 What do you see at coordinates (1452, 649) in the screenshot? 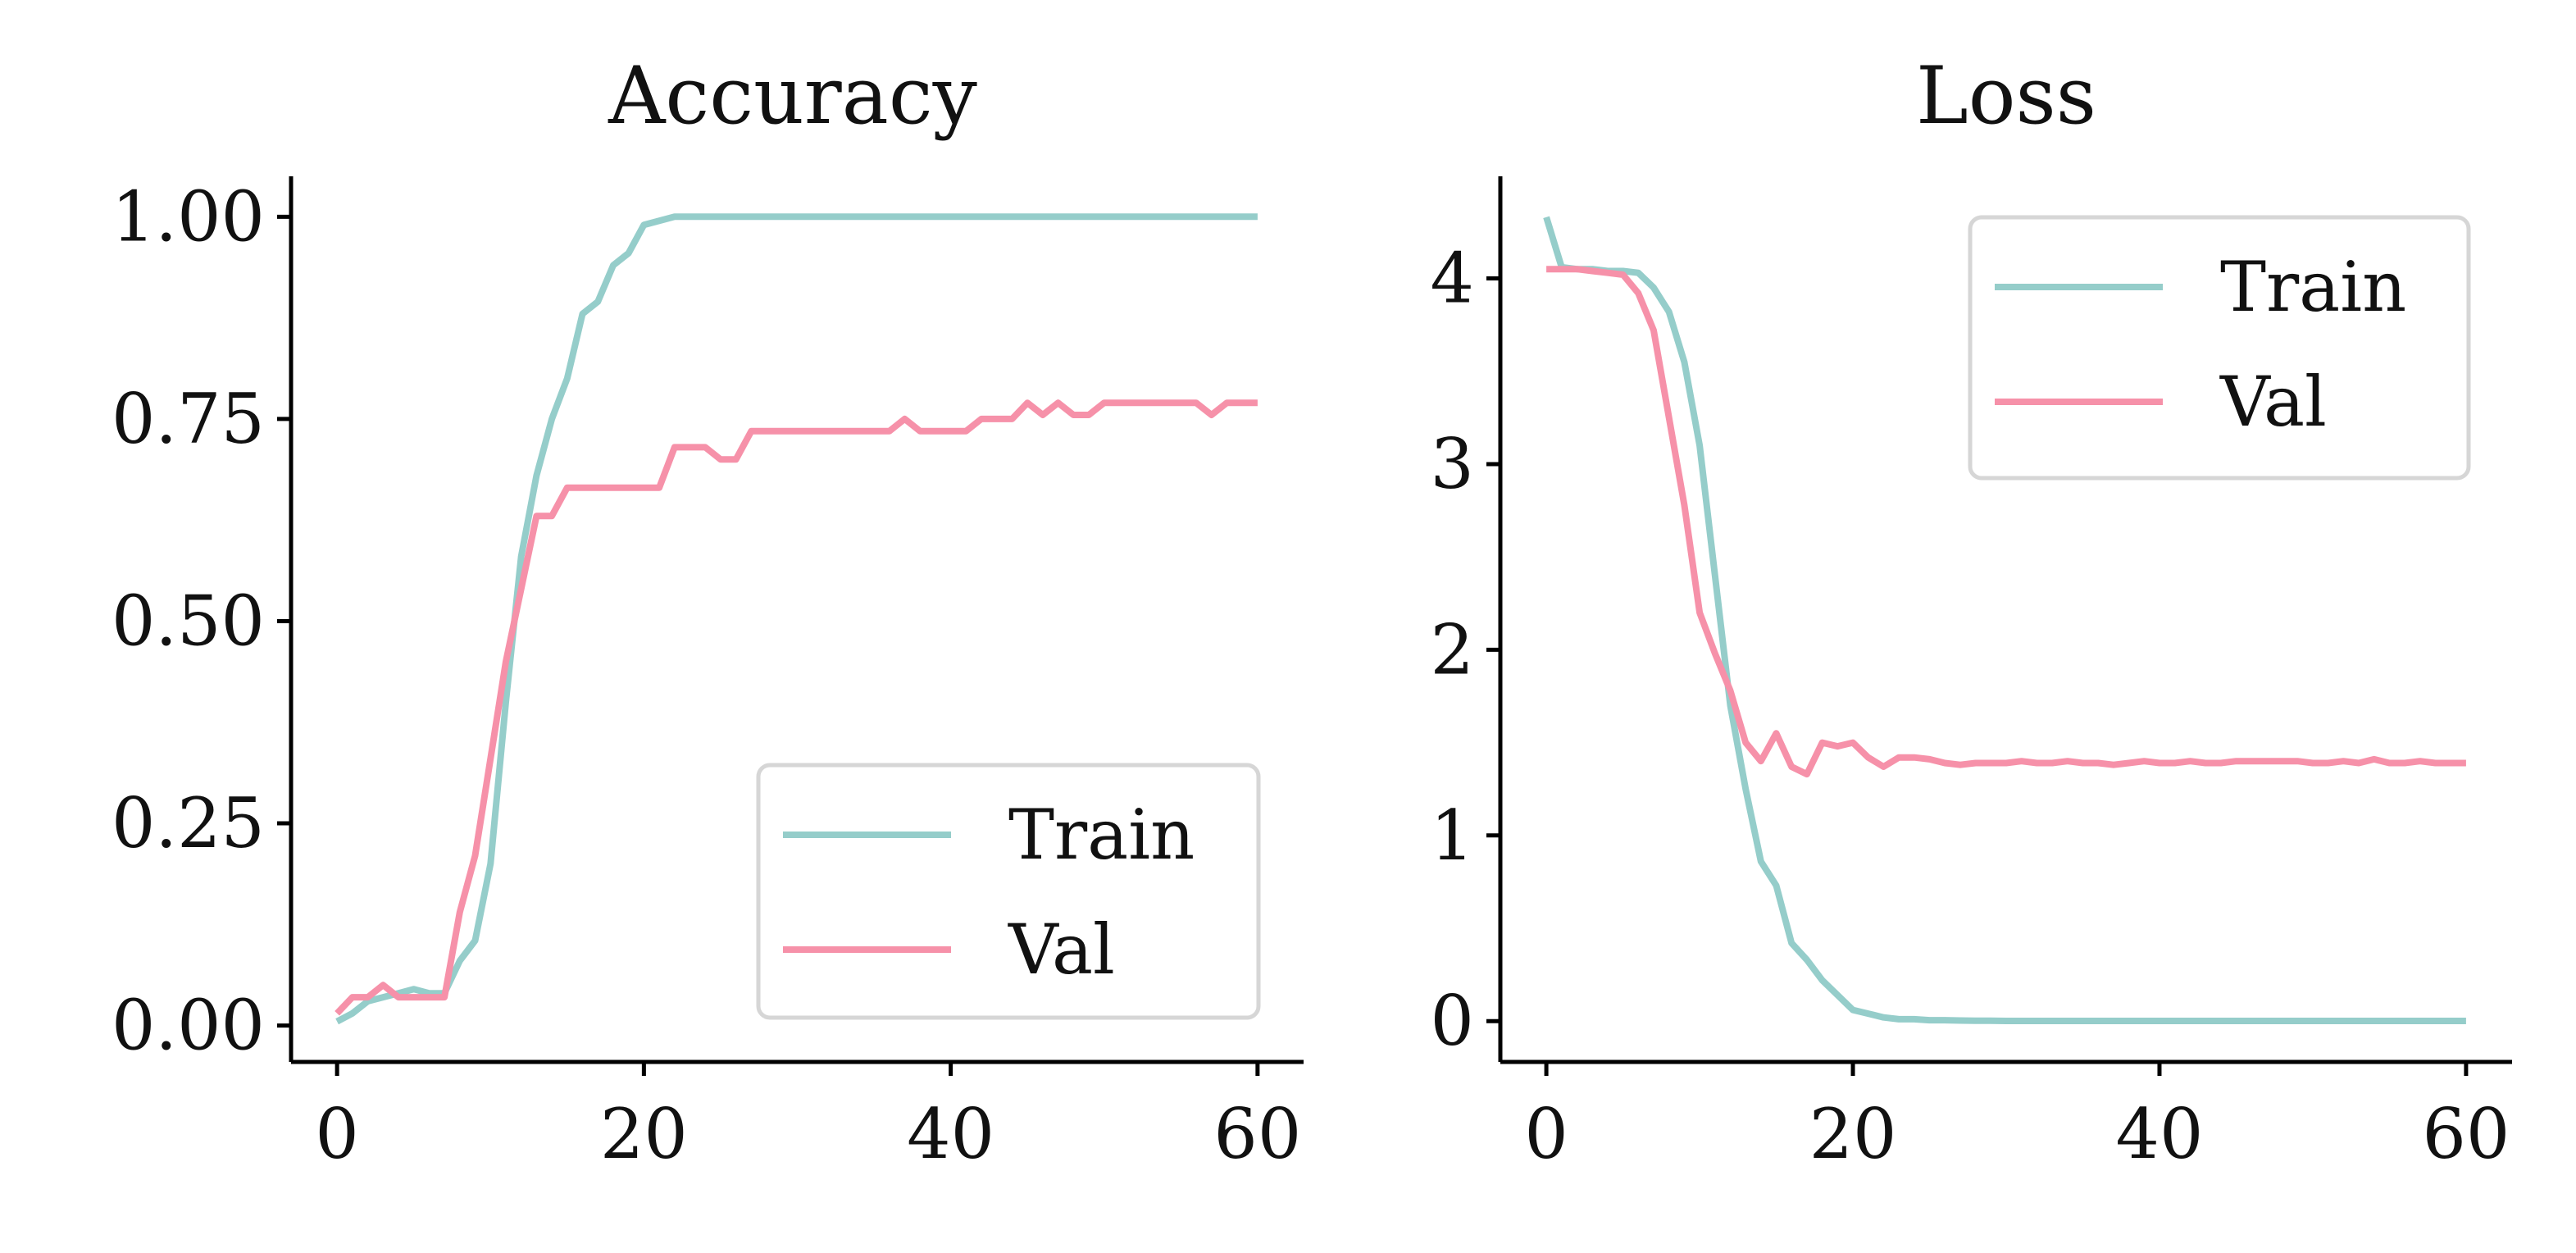
I see `y-tick-label: 2` at bounding box center [1452, 649].